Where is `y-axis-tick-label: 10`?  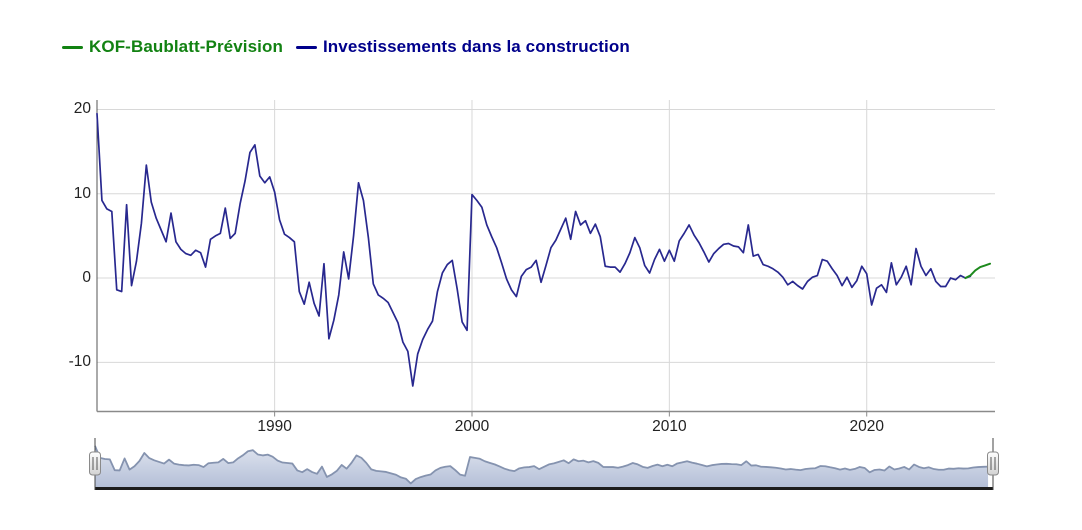
y-axis-tick-label: 10 is located at coordinates (82, 193).